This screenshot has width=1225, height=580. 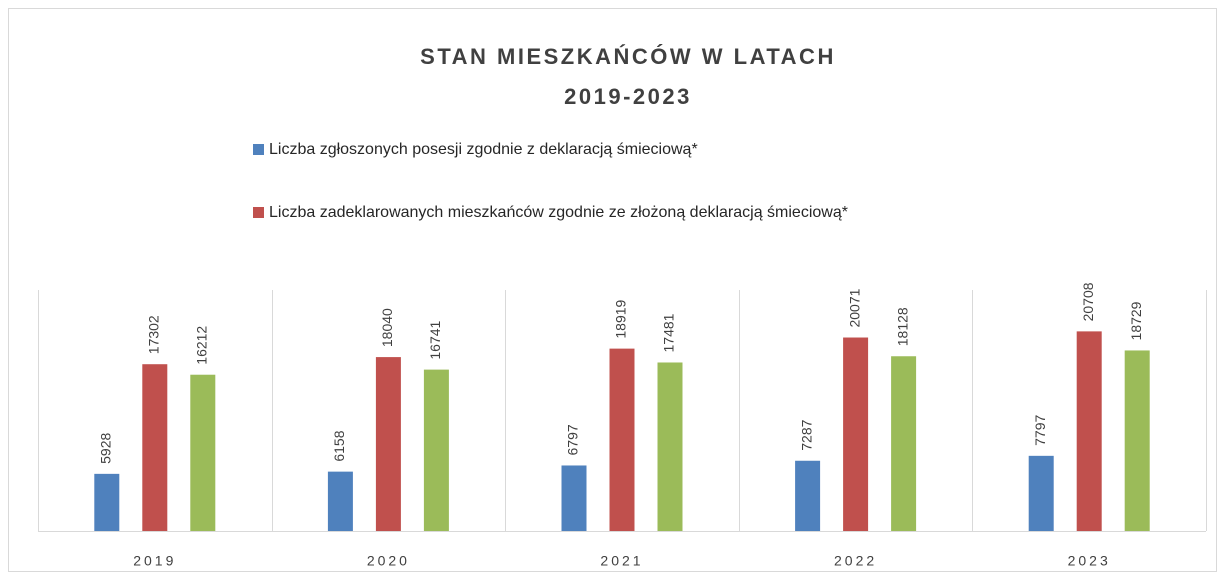 I want to click on data-label: 20708, so click(x=1088, y=301).